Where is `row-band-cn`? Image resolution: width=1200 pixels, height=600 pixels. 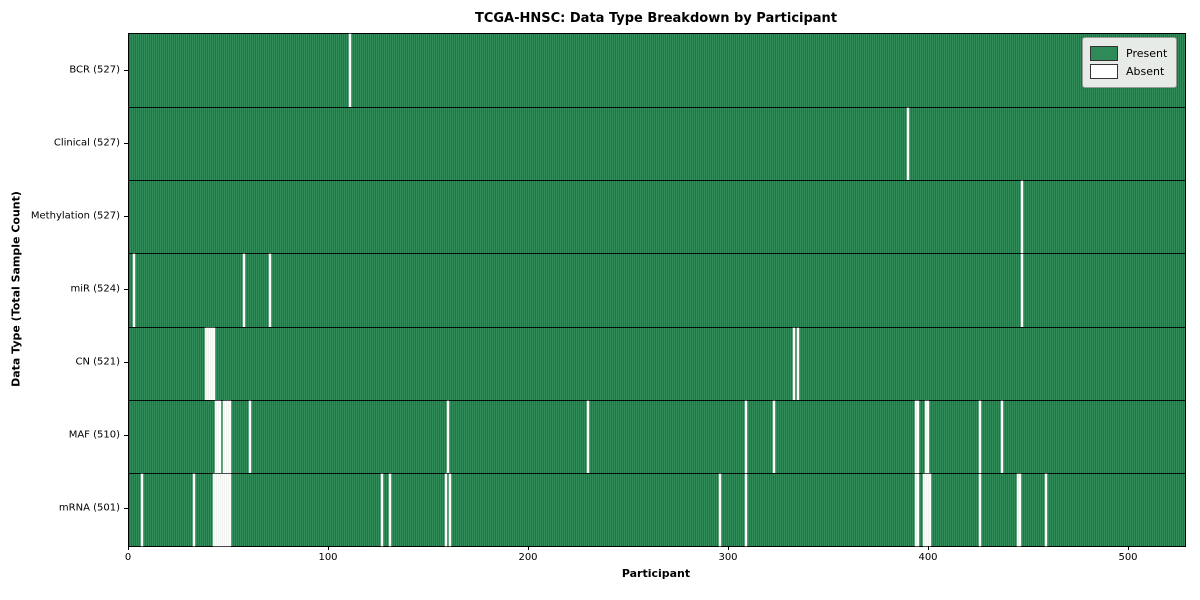
row-band-cn is located at coordinates (657, 363).